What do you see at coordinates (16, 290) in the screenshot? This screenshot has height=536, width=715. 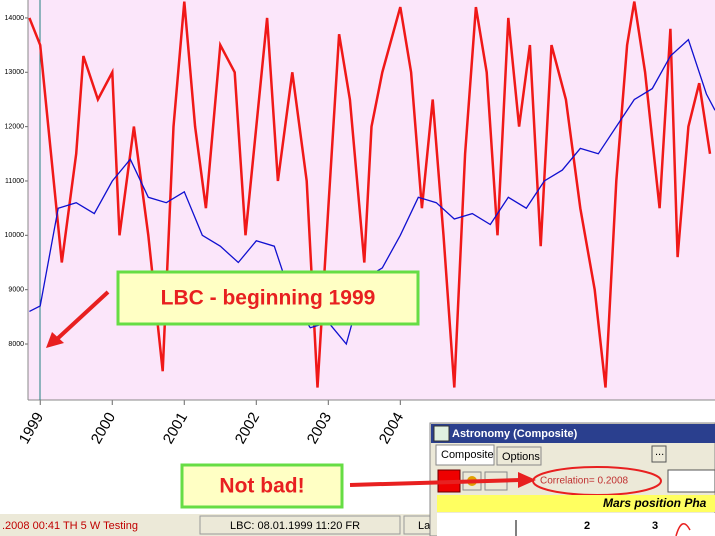 I see `y-tick-label: 9000` at bounding box center [16, 290].